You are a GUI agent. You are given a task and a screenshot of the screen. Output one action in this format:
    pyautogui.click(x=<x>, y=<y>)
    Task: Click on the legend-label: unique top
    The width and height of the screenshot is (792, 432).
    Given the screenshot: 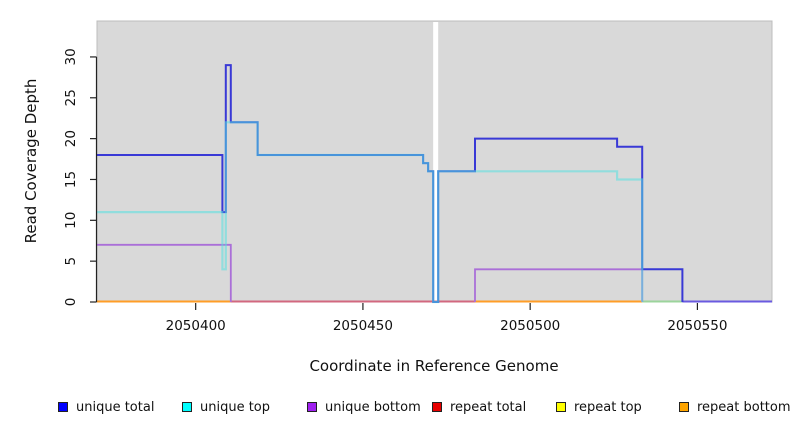 What is the action you would take?
    pyautogui.click(x=235, y=407)
    